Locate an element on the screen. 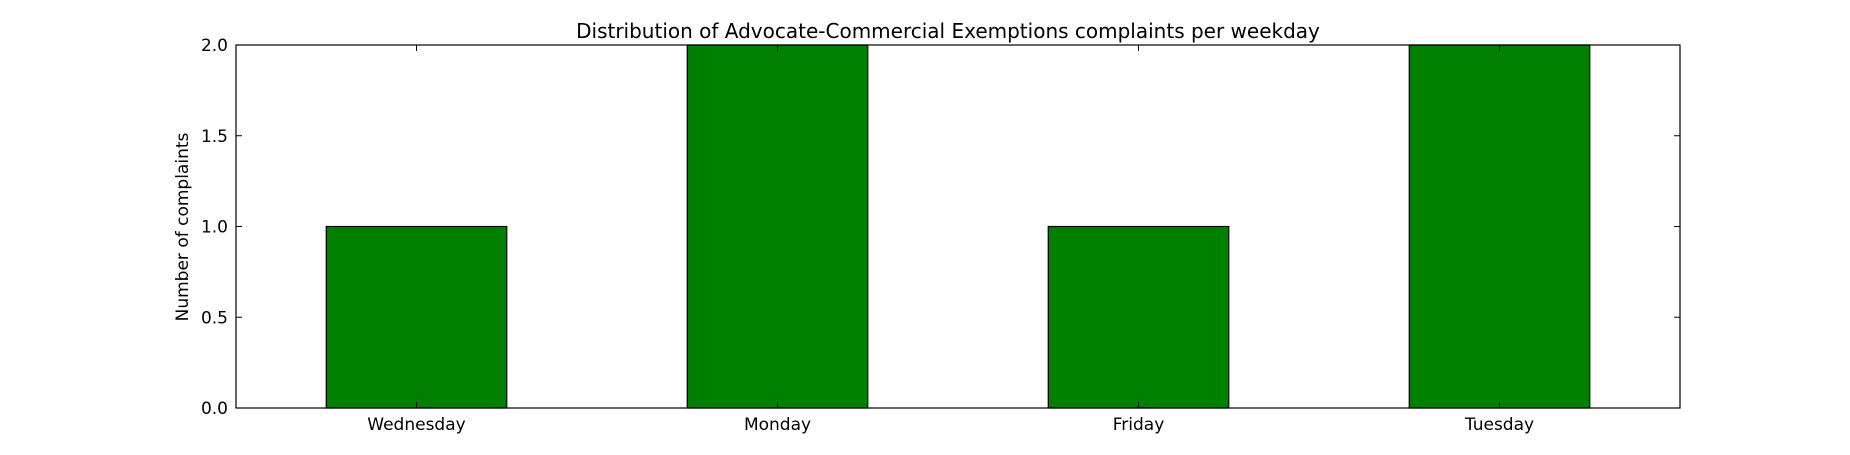  y-tick-label: 1.0 is located at coordinates (214, 228).